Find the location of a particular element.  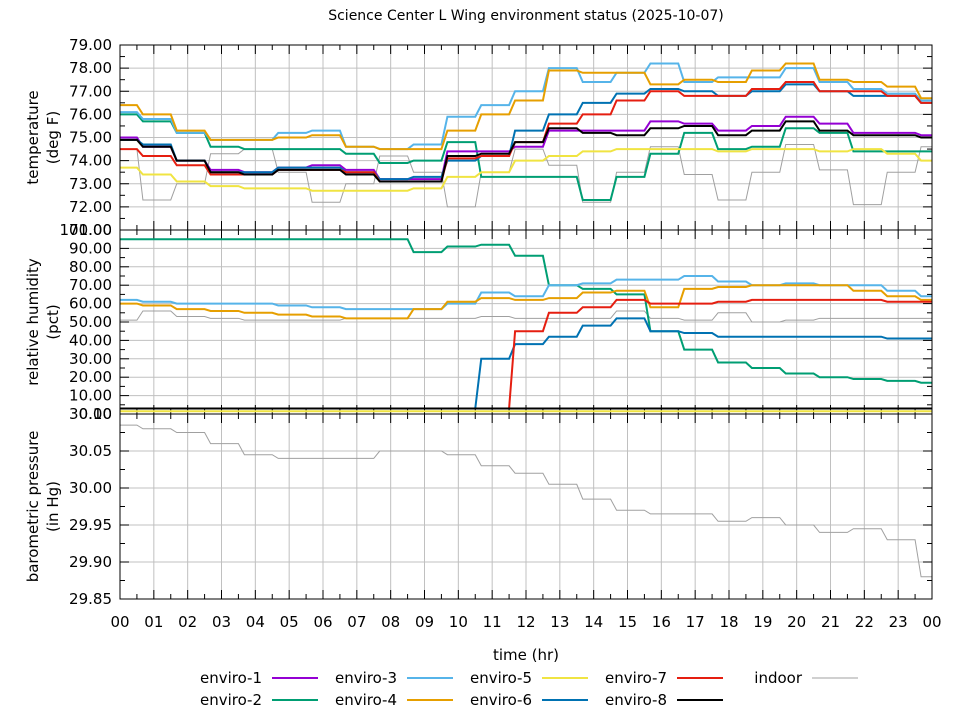

x-tick-label: 01 is located at coordinates (153, 622).